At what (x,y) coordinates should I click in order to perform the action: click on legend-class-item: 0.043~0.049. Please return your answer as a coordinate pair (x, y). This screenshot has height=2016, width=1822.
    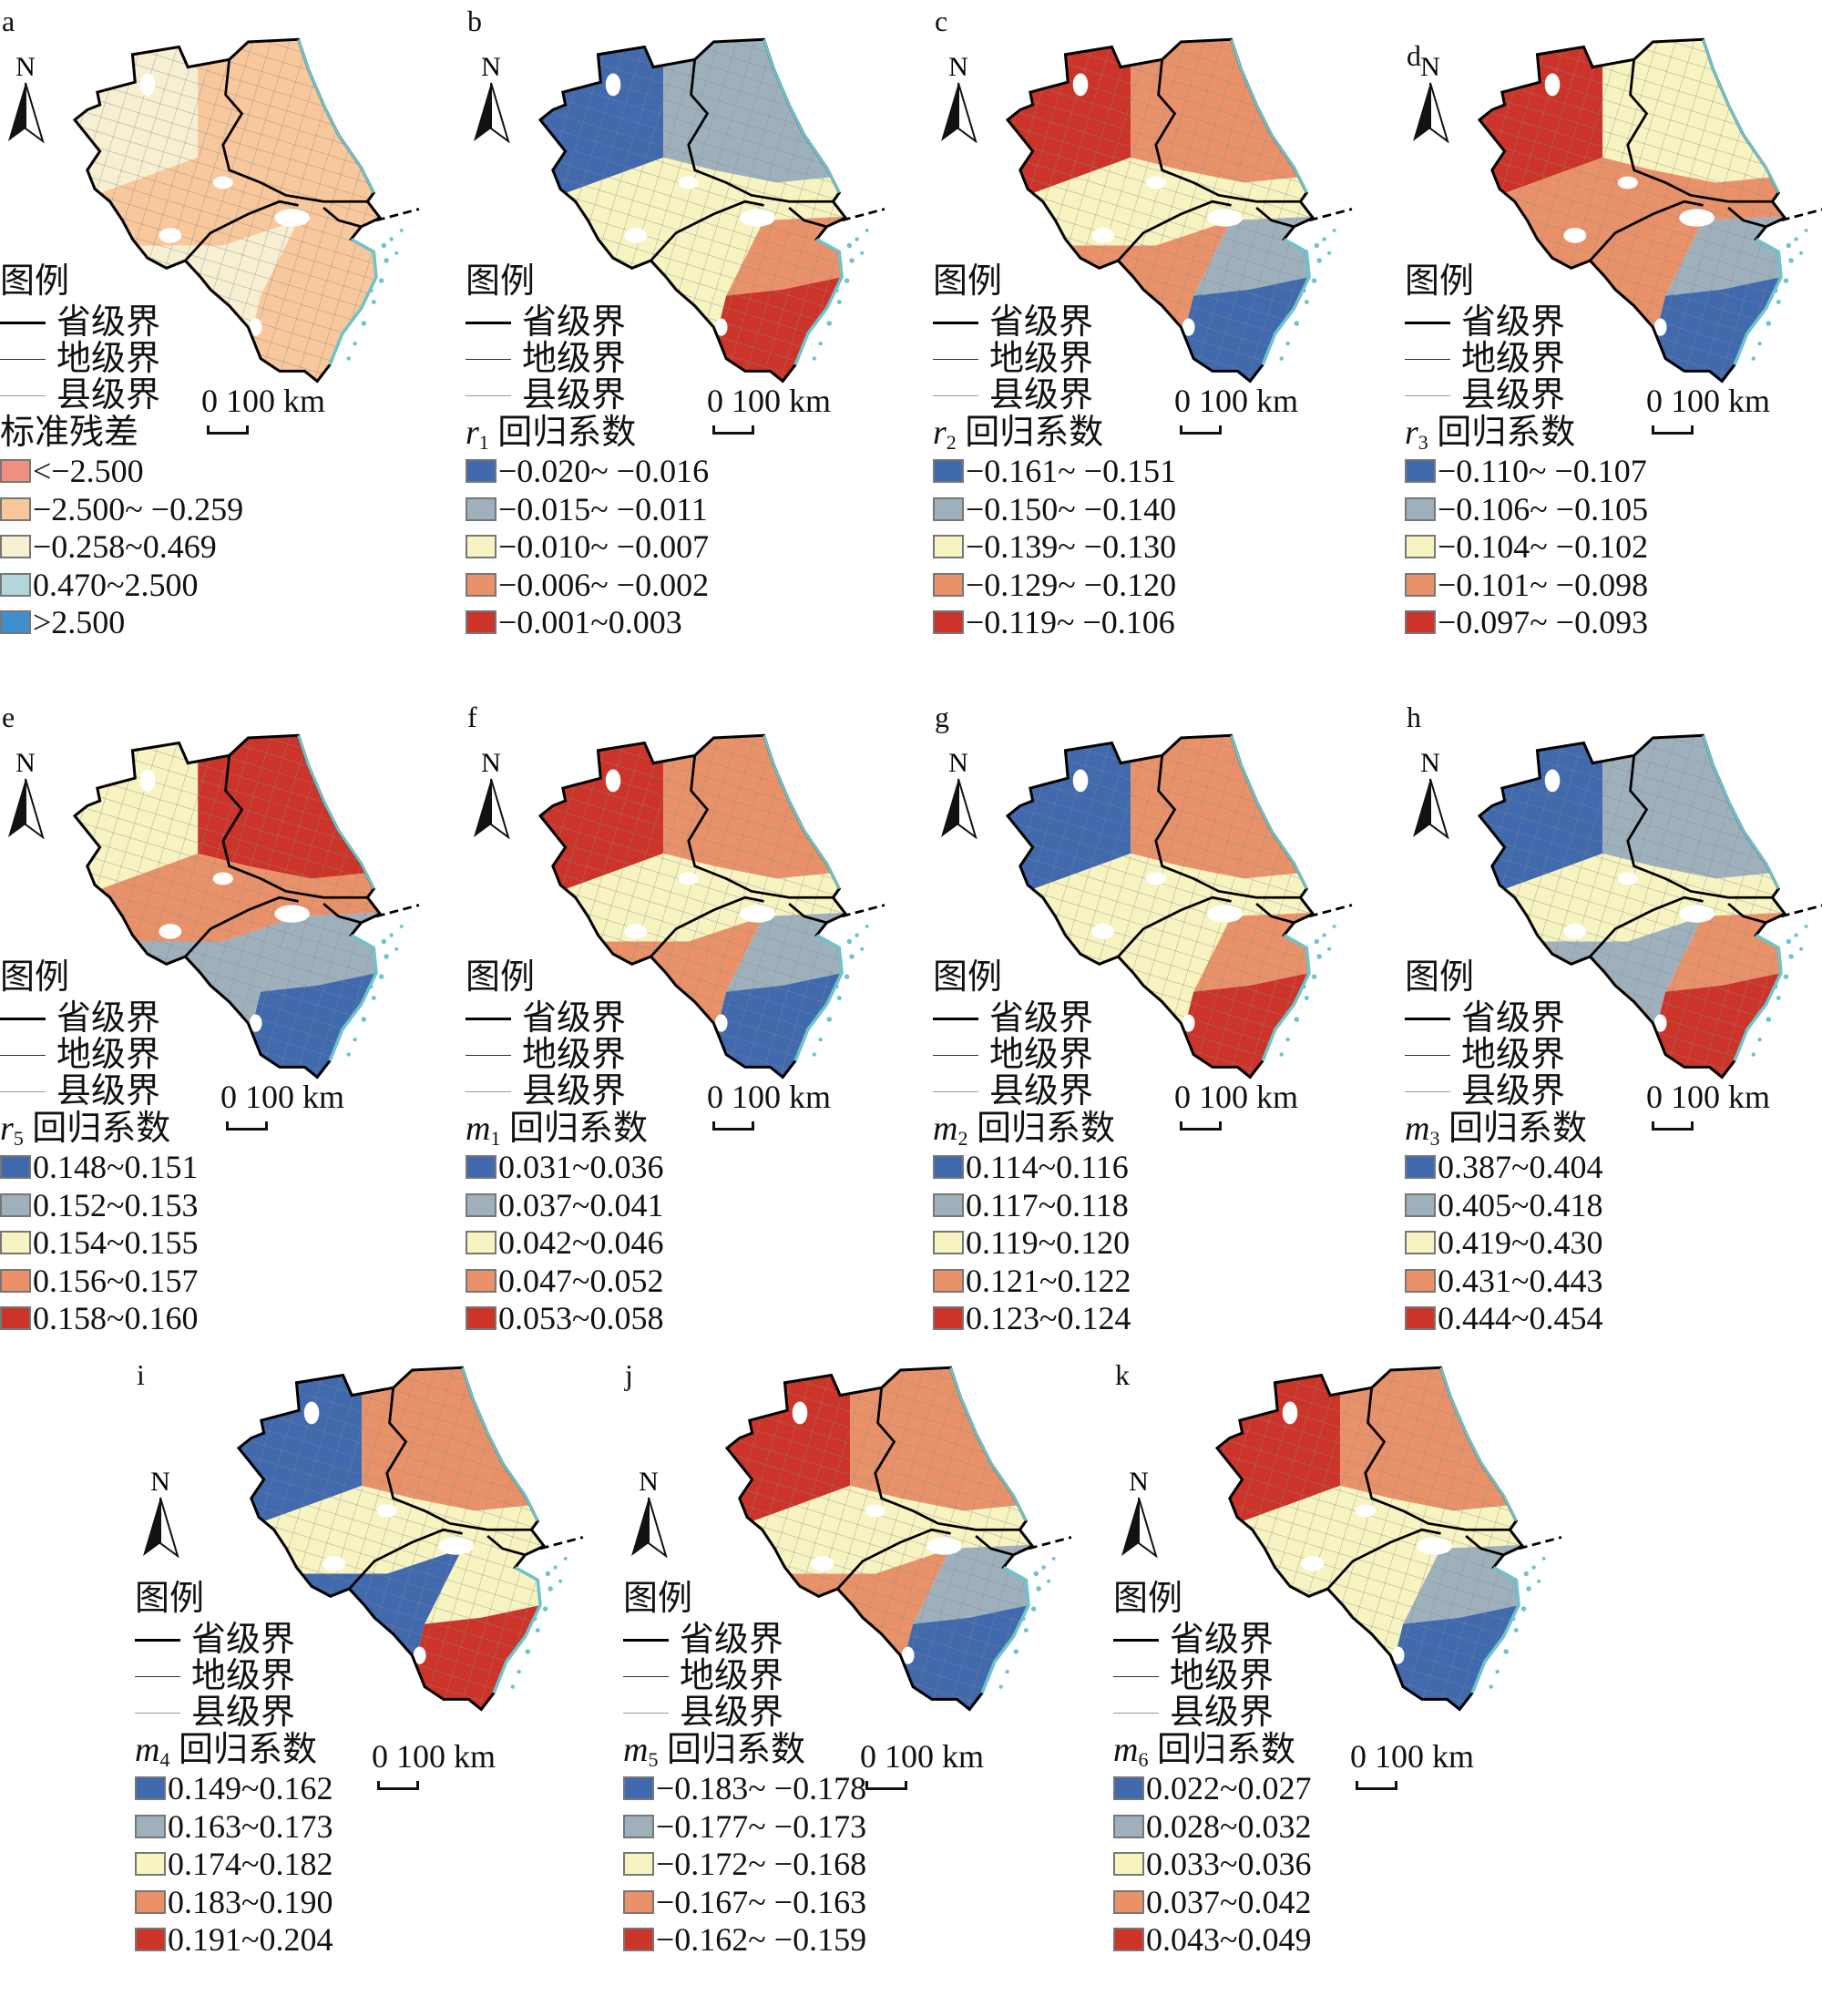
    Looking at the image, I should click on (1212, 1939).